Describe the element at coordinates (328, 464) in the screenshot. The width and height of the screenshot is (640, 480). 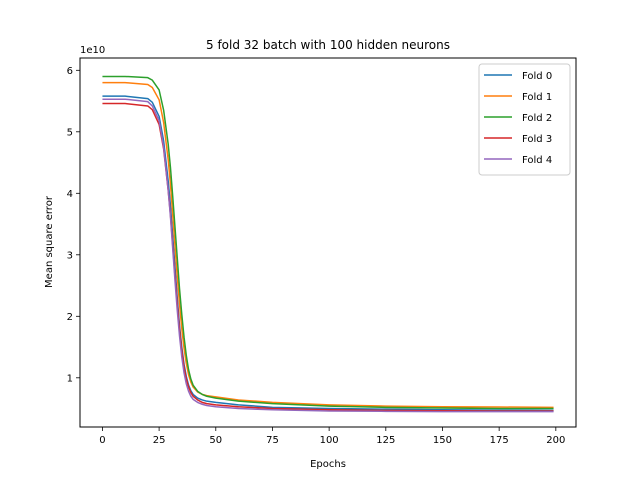
I see `x-axis-label: Epochs` at that location.